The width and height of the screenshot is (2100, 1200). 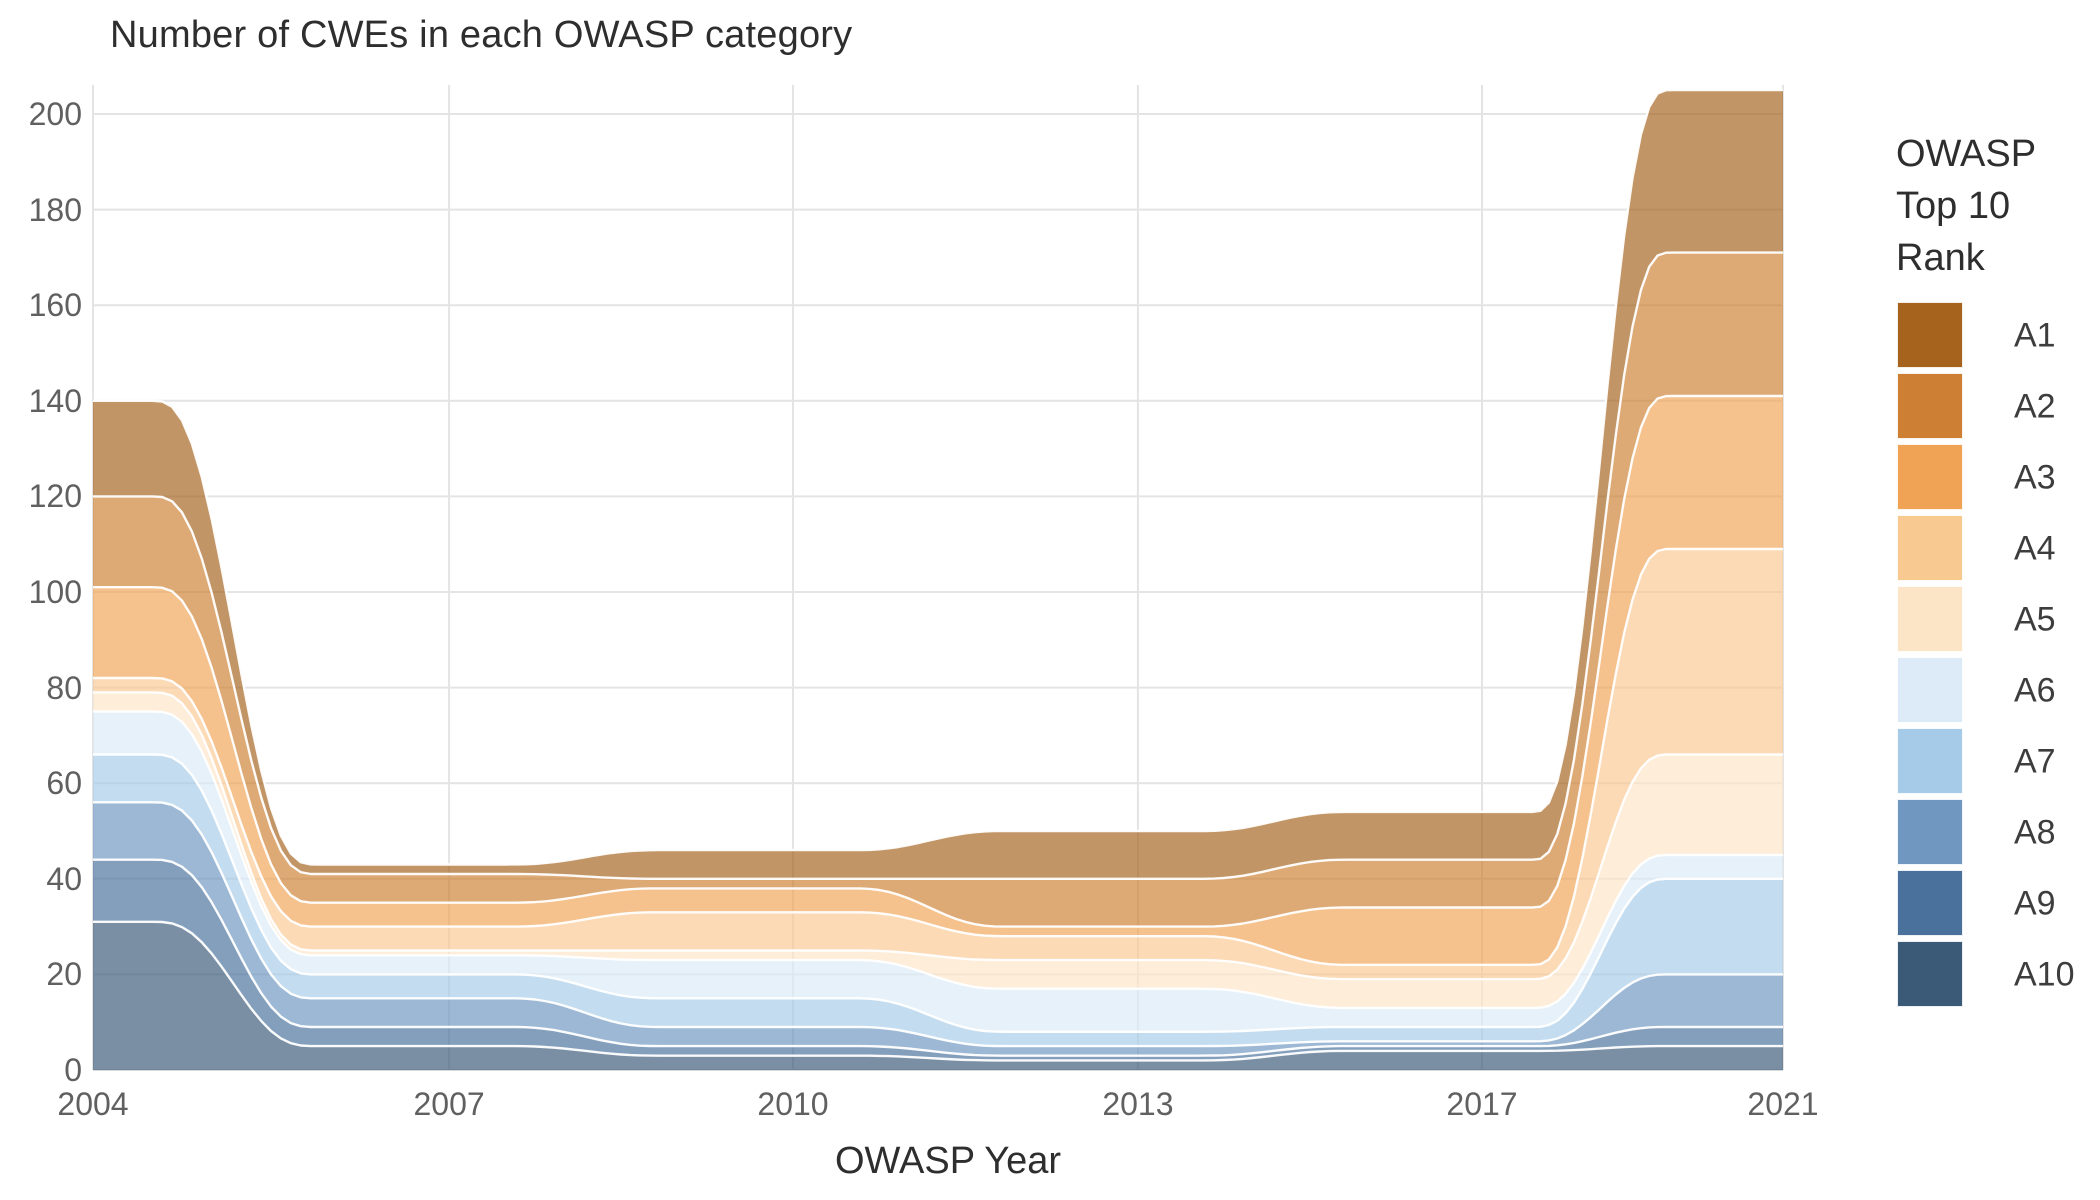 I want to click on legend-swatch-A9, so click(x=1930, y=903).